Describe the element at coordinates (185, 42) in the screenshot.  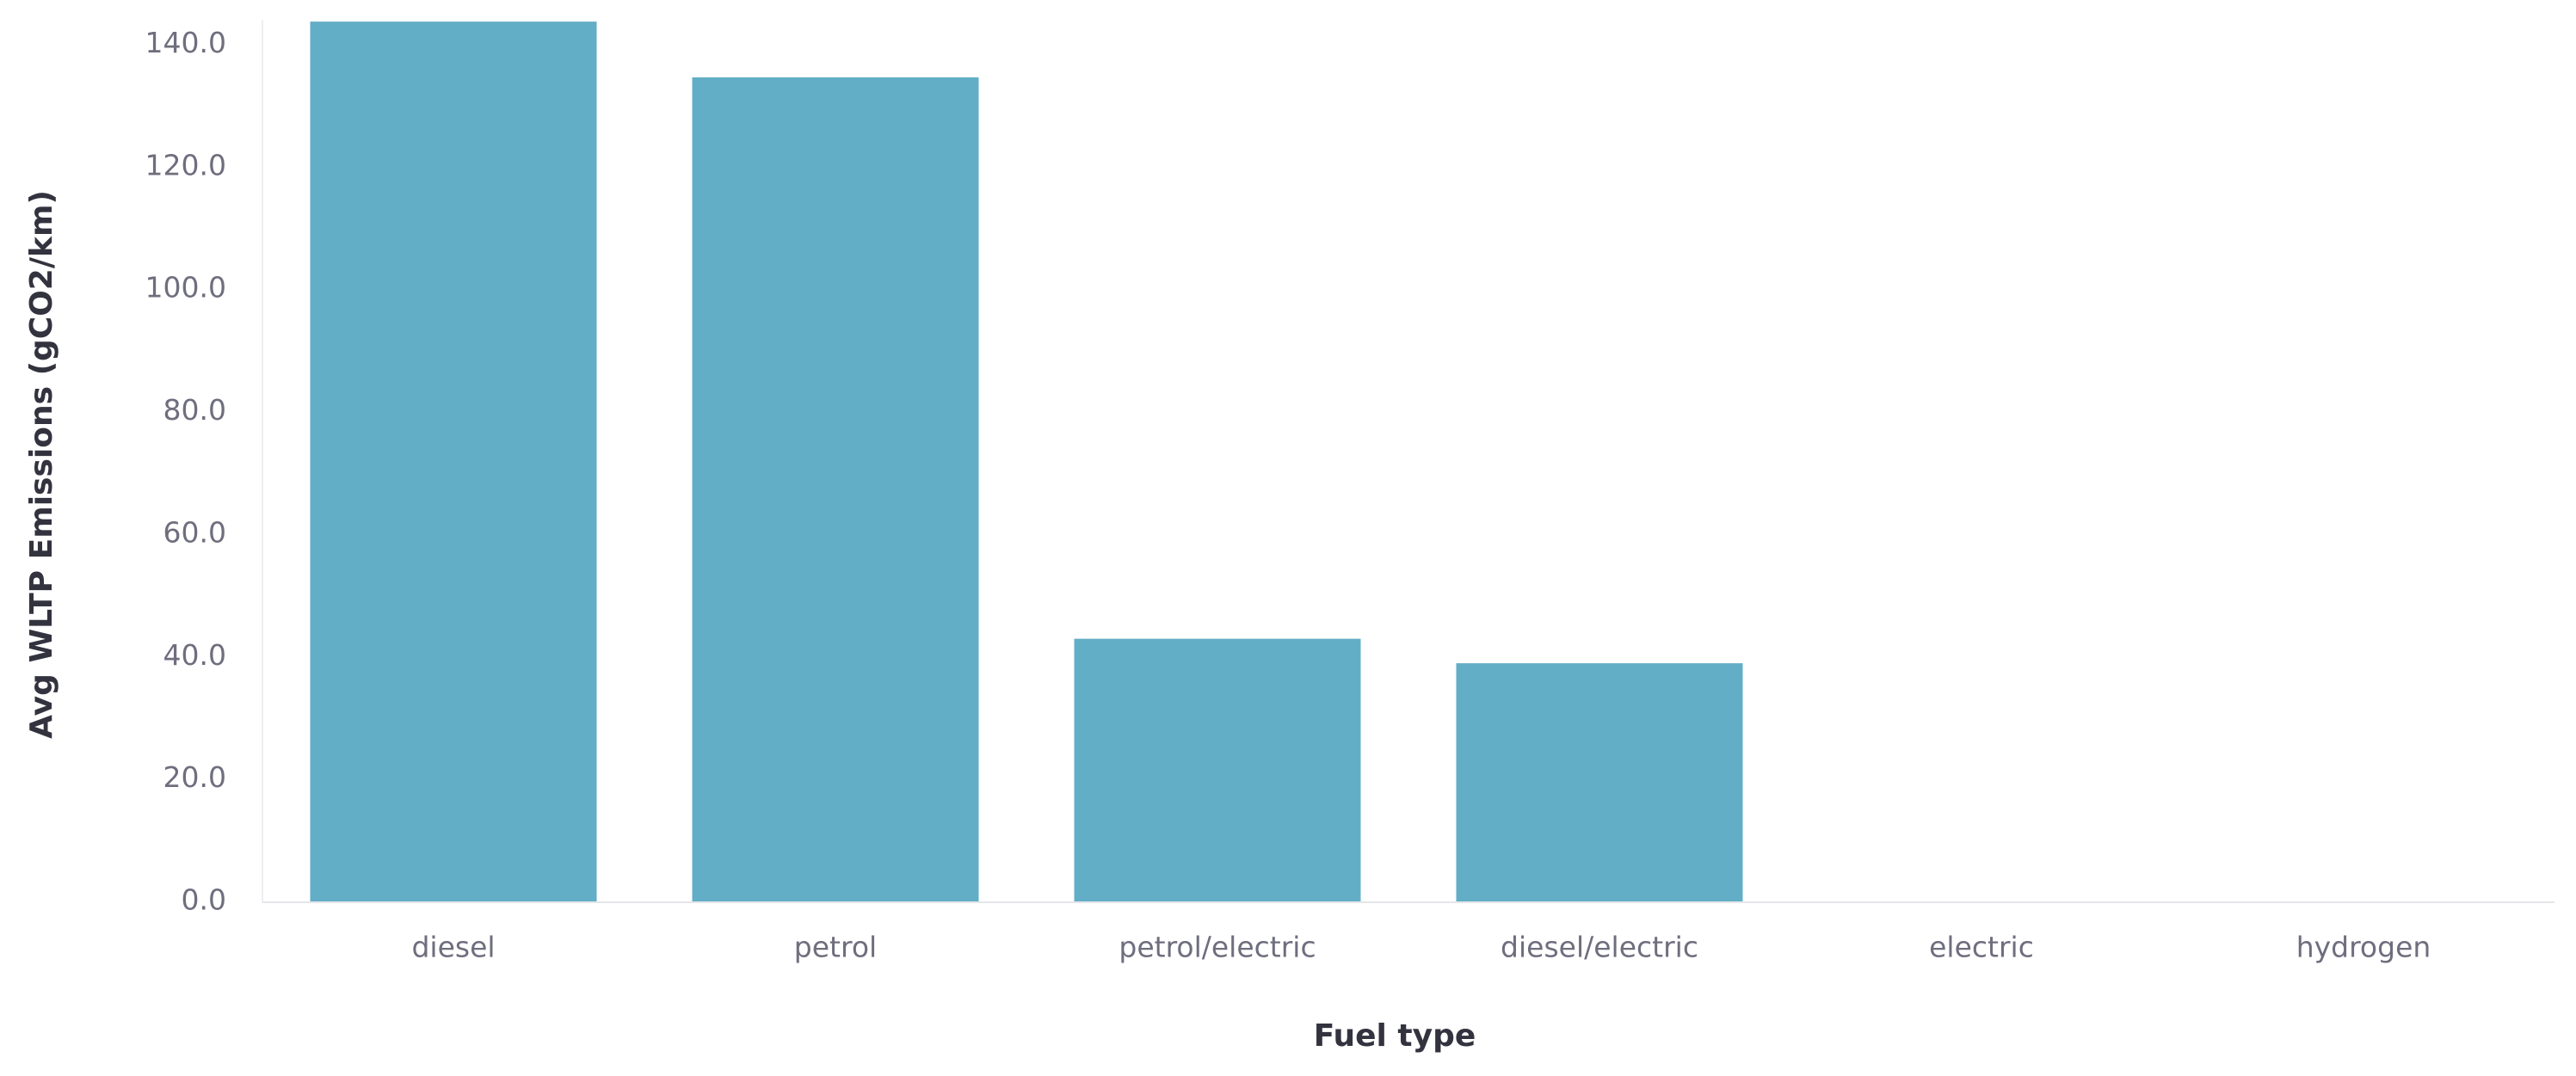
I see `y-tick-label: 140.0` at that location.